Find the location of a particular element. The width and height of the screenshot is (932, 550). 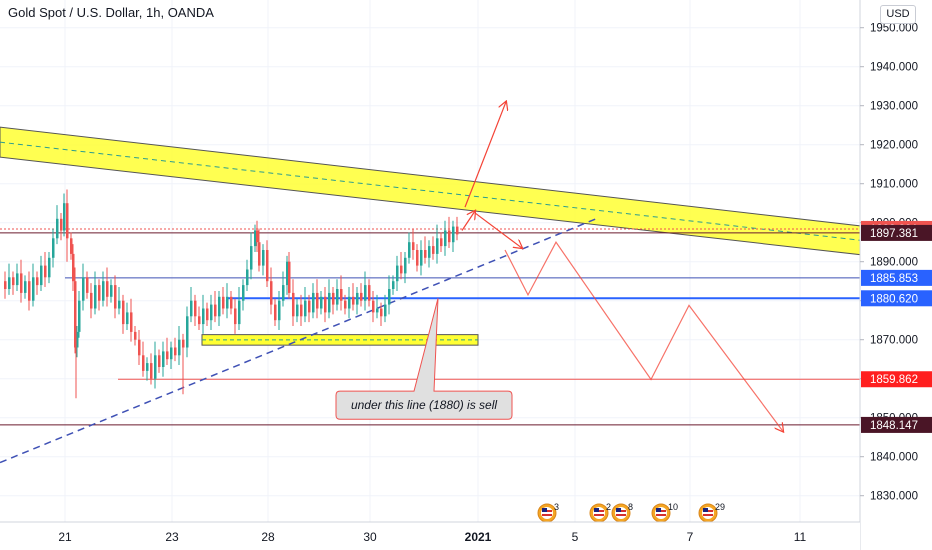

time-tick-label: 7 is located at coordinates (690, 537).